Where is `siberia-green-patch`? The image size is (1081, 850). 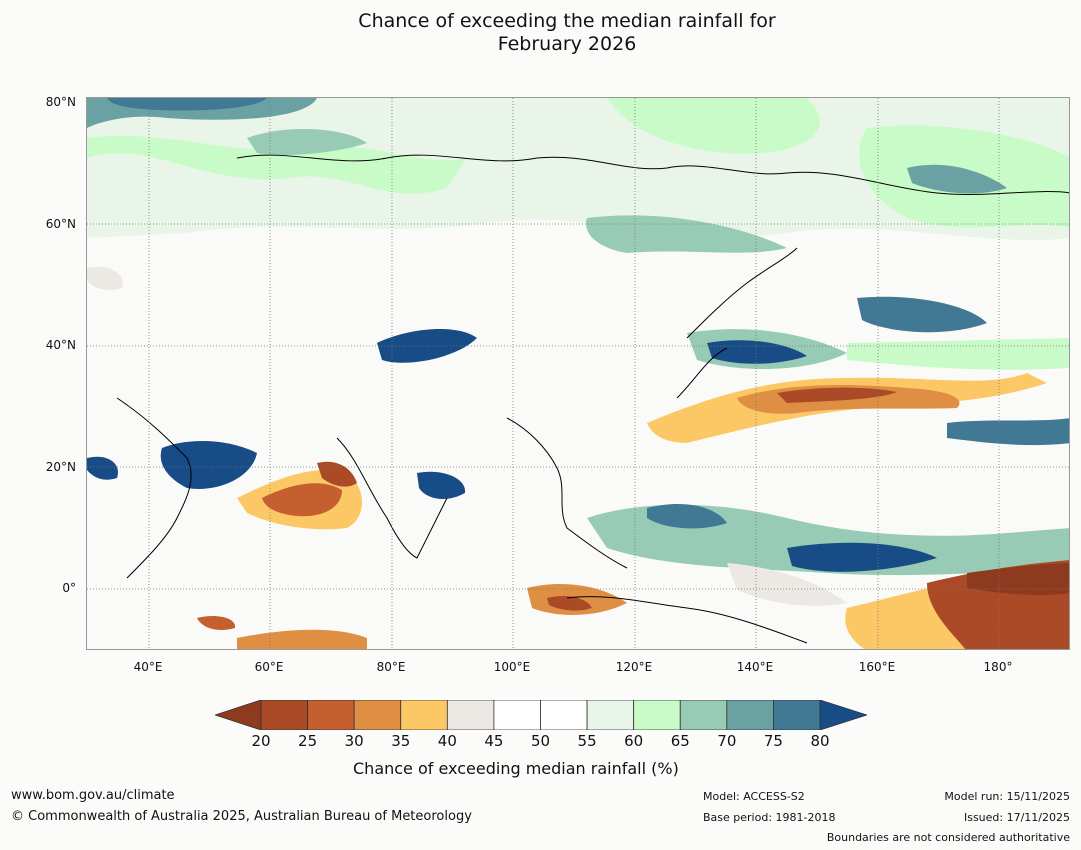
siberia-green-patch is located at coordinates (713, 126).